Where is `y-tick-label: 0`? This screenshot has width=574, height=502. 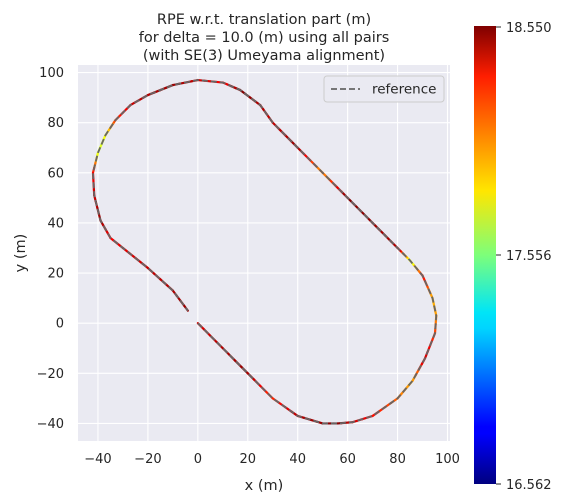 y-tick-label: 0 is located at coordinates (60, 324).